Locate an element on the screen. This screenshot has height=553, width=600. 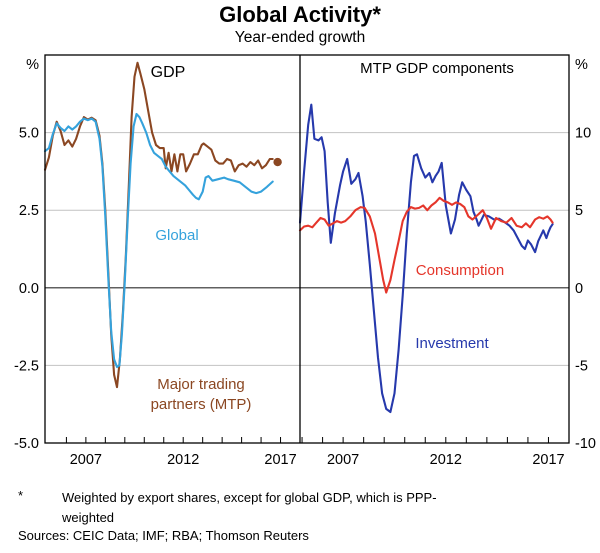
series-label-investment: Investment is located at coordinates (452, 343).